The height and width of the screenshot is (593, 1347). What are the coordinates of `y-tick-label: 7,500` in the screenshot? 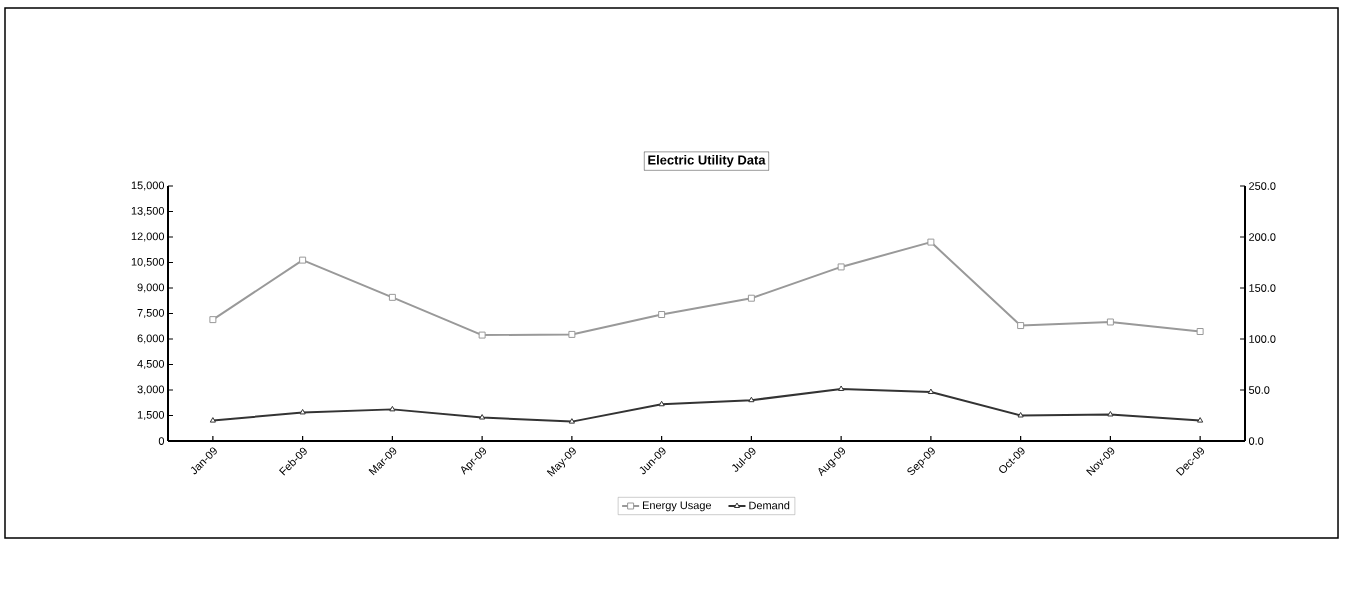 It's located at (151, 313).